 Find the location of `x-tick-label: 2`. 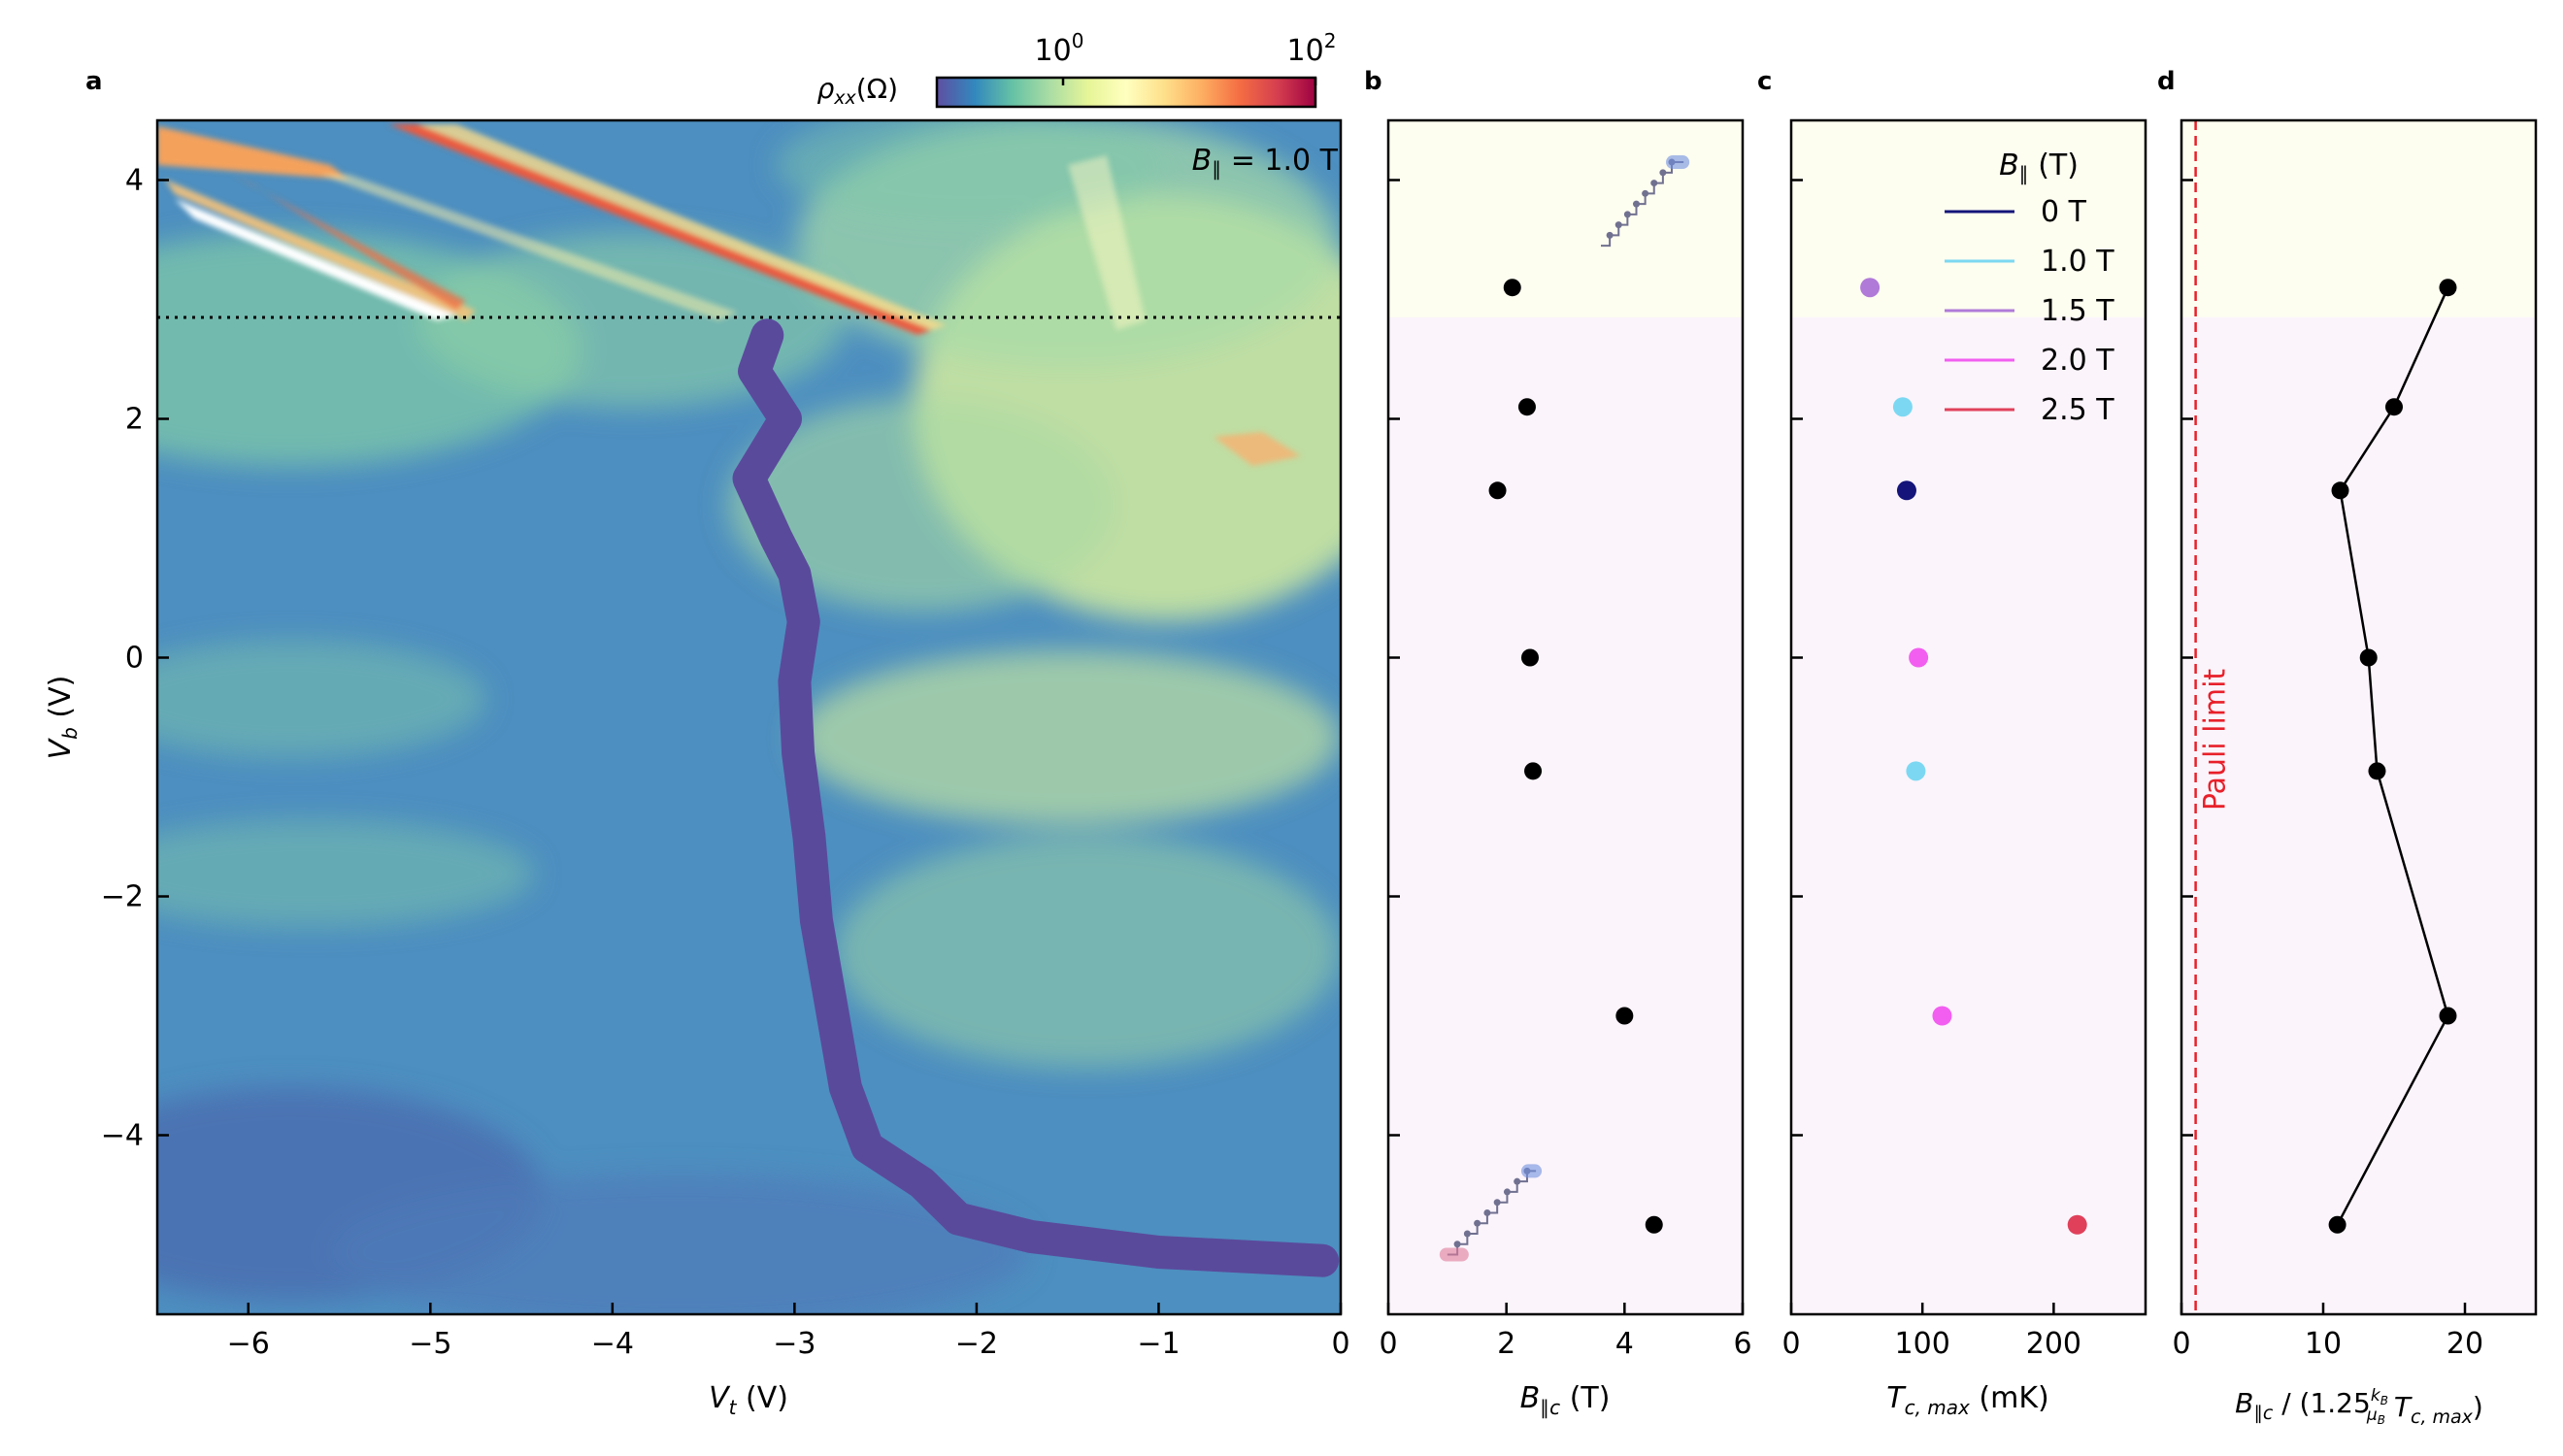

x-tick-label: 2 is located at coordinates (1506, 1344).